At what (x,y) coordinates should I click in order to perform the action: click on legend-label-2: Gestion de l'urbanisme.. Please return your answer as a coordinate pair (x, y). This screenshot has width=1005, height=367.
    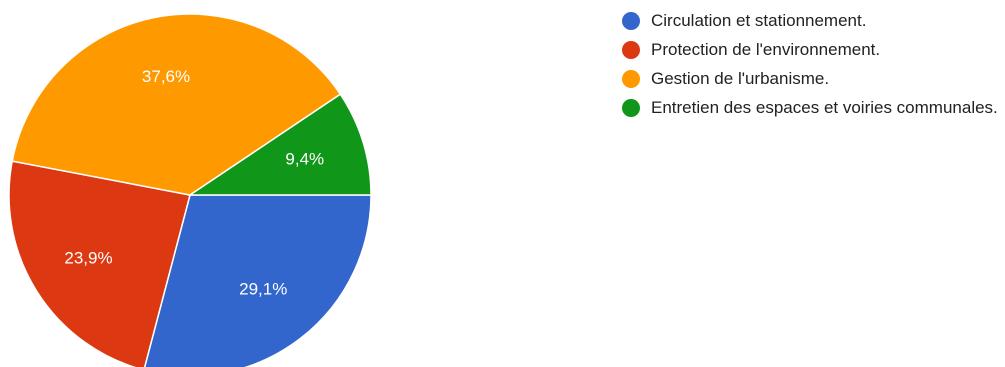
    Looking at the image, I should click on (740, 78).